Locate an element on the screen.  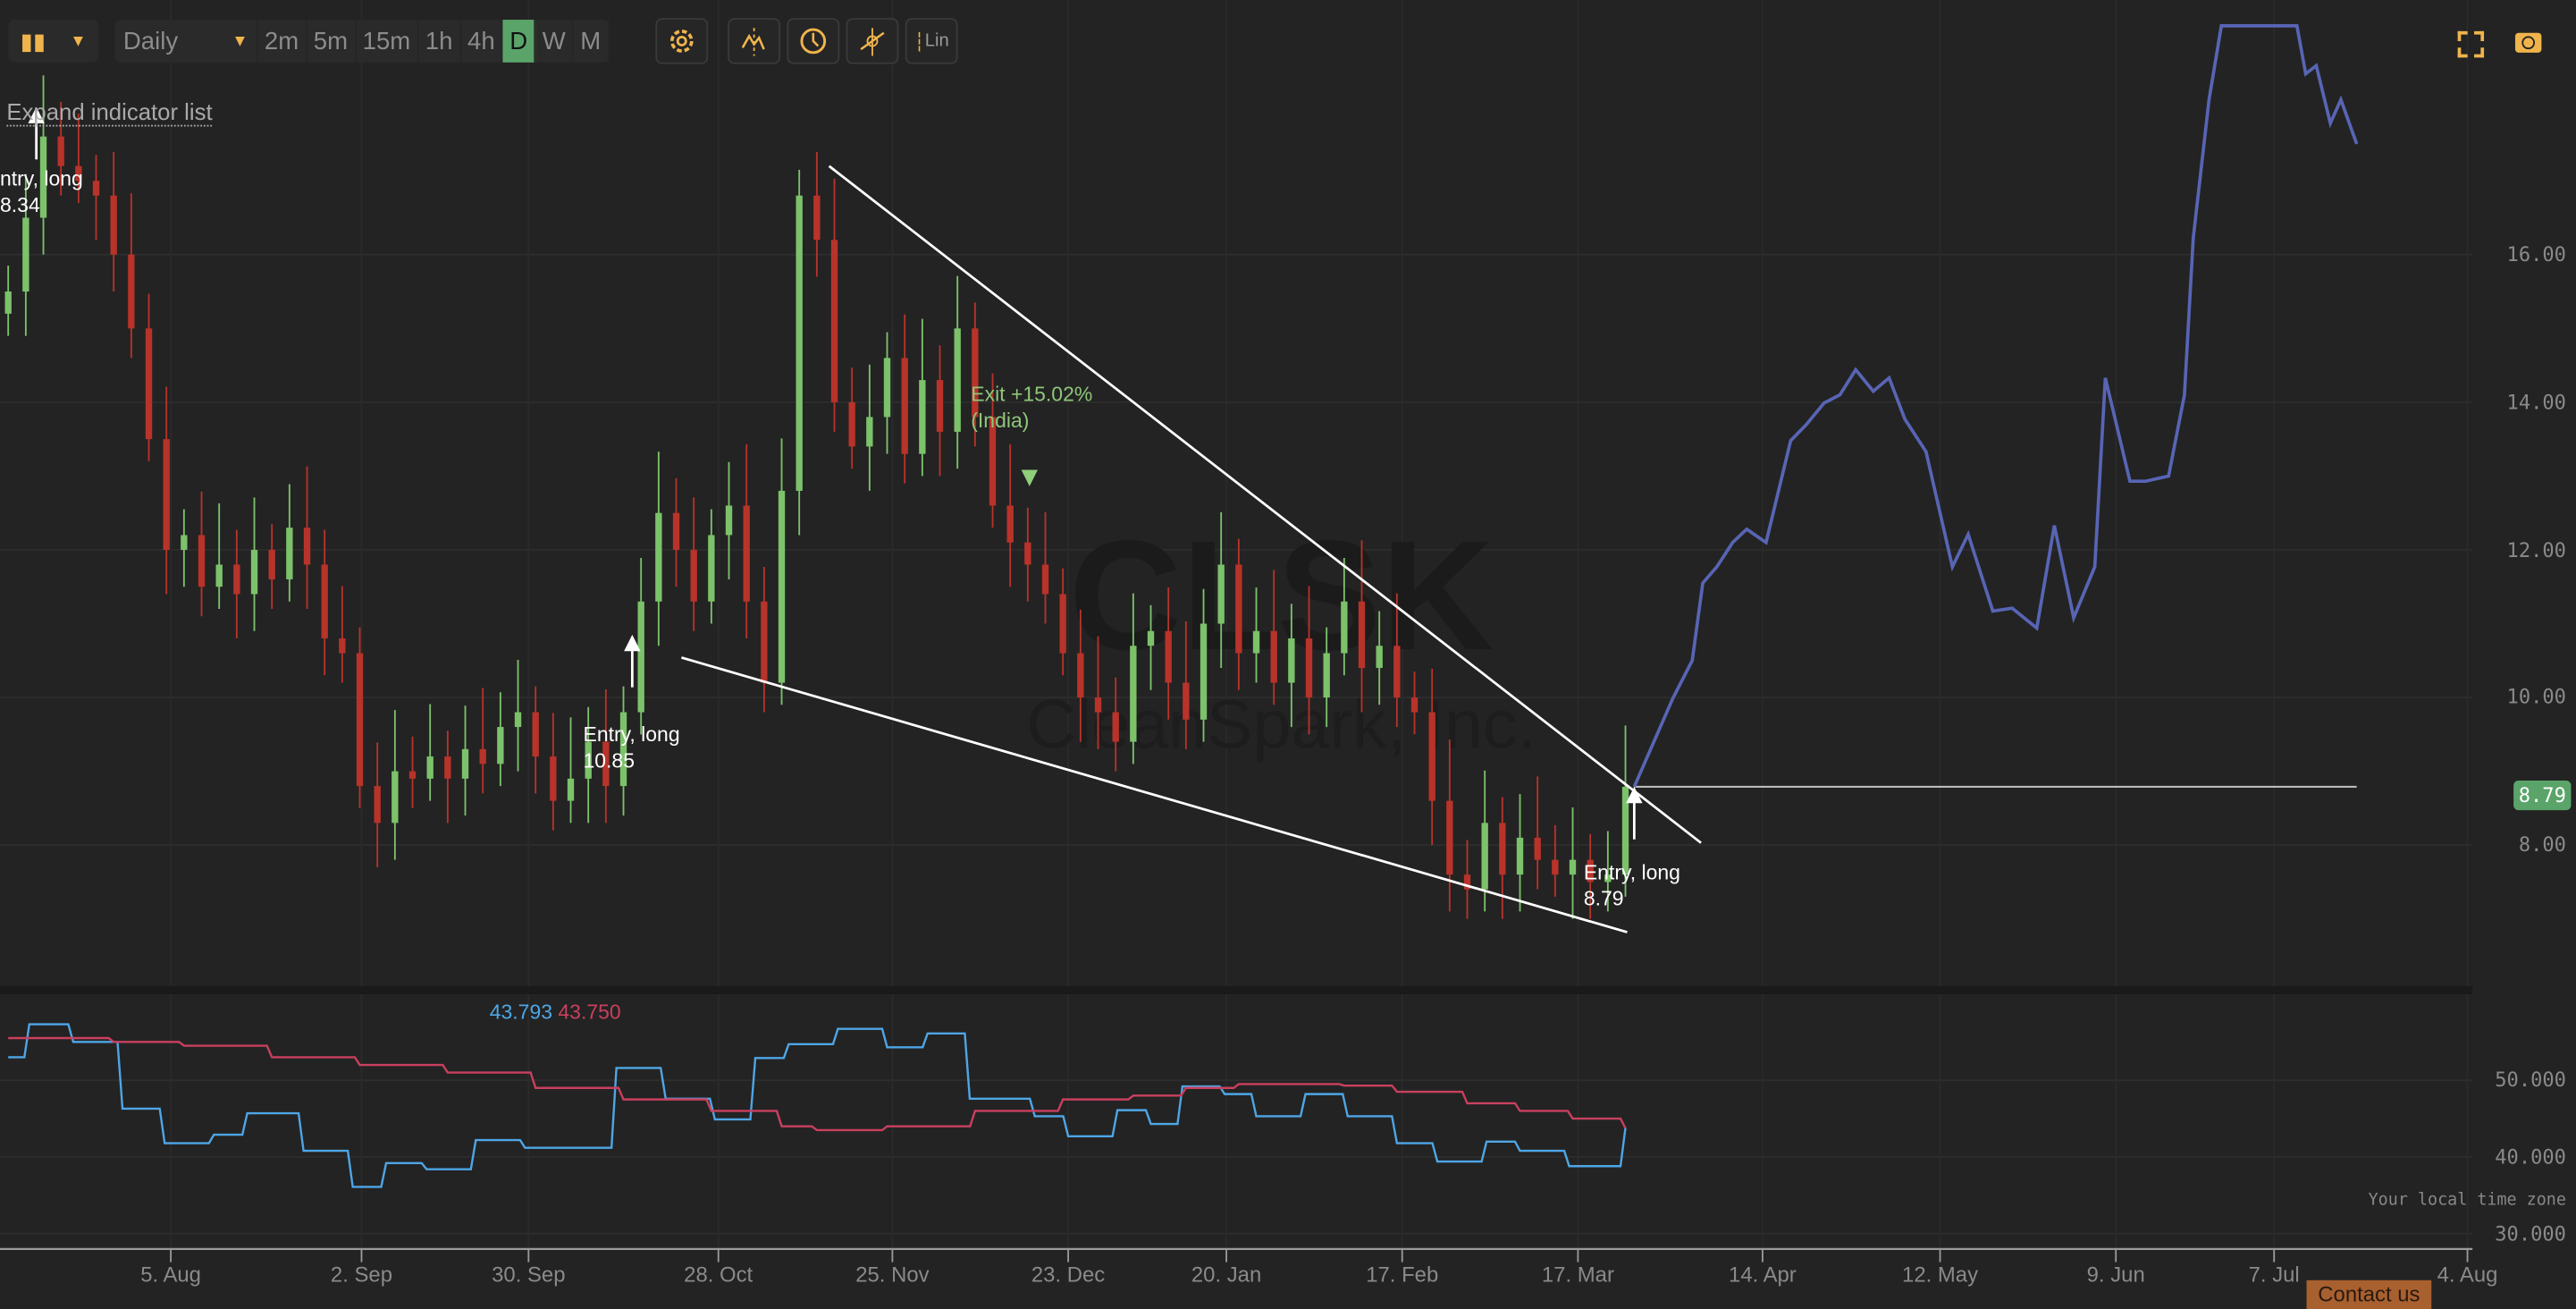
price-tick-label: 12.00 is located at coordinates (2536, 550).